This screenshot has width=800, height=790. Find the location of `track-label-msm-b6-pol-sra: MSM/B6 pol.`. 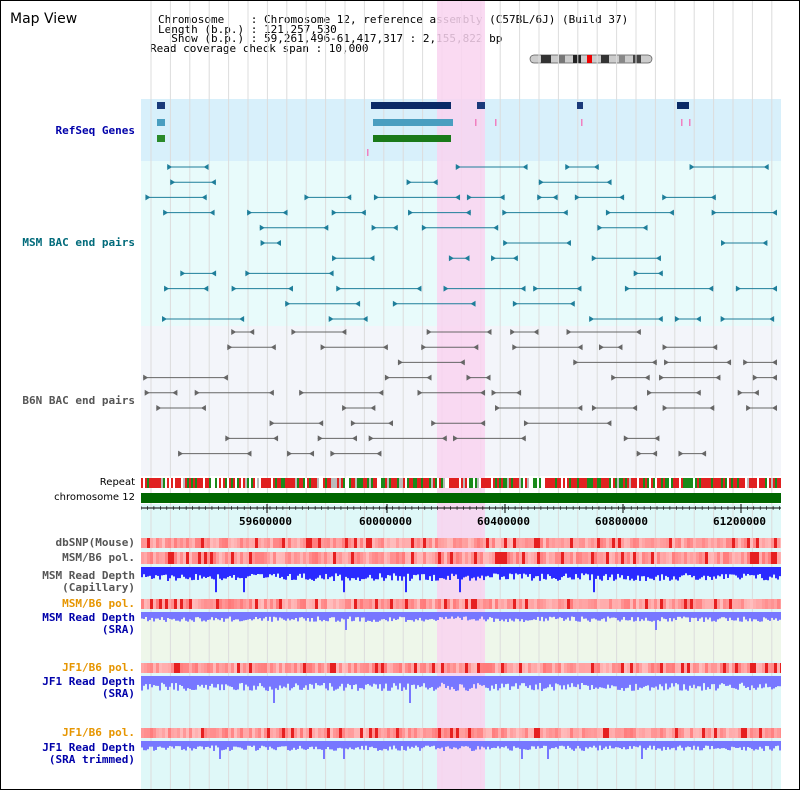

track-label-msm-b6-pol-sra: MSM/B6 pol. is located at coordinates (98, 603).